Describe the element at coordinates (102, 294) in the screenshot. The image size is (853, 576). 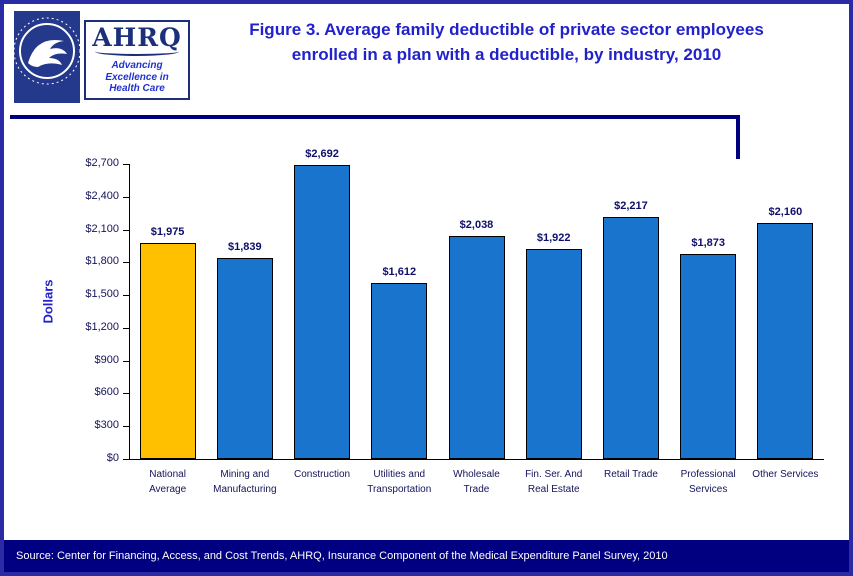
I see `y-tick-label: $1,500` at that location.